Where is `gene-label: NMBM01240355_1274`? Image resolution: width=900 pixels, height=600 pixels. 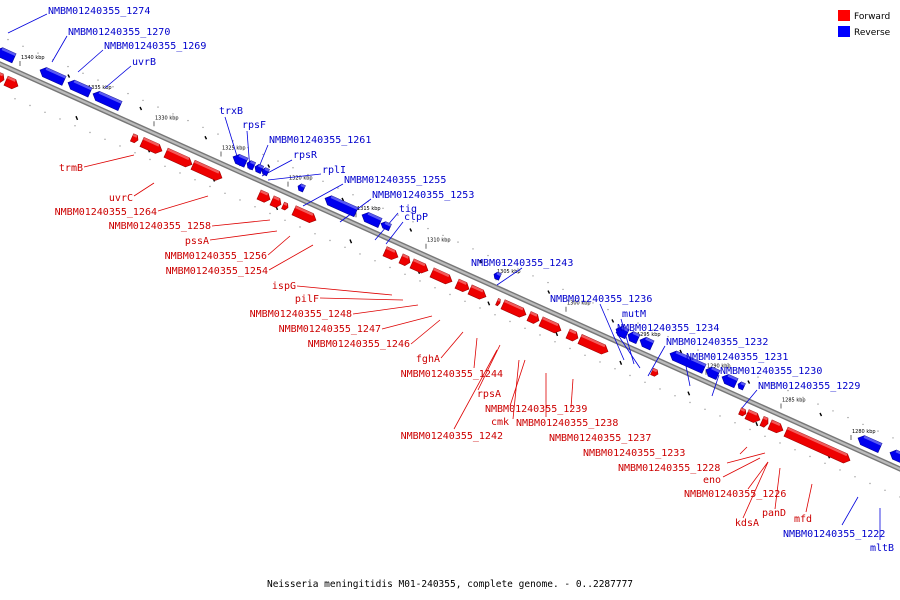 gene-label: NMBM01240355_1274 is located at coordinates (99, 11).